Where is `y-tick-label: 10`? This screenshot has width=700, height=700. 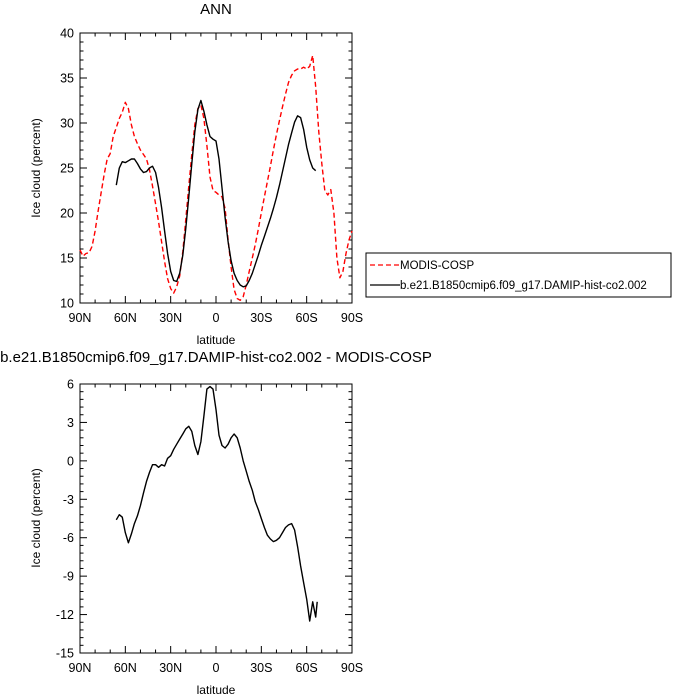
y-tick-label: 10 is located at coordinates (67, 304).